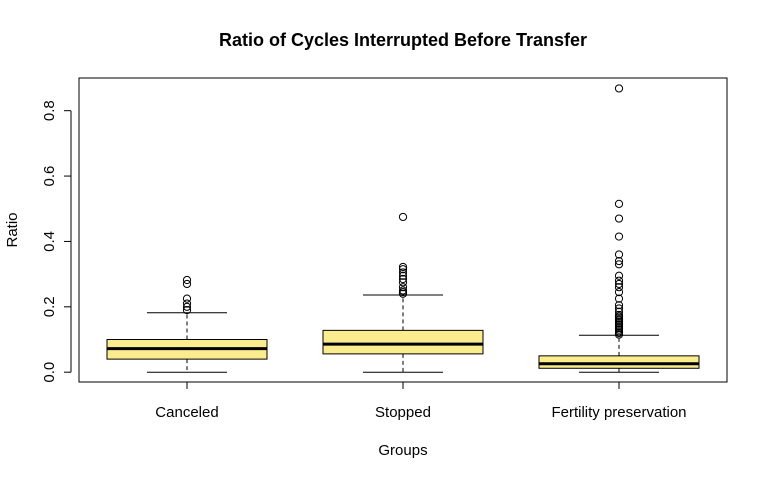  Describe the element at coordinates (49, 110) in the screenshot. I see `y-tick-label: 0.8` at that location.